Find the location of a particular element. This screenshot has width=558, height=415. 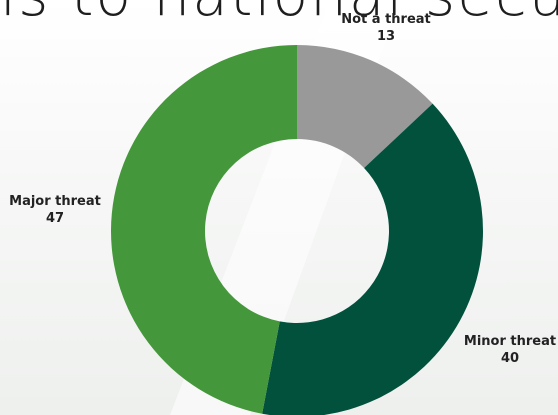

slice-not-a-threat is located at coordinates (365, 107).